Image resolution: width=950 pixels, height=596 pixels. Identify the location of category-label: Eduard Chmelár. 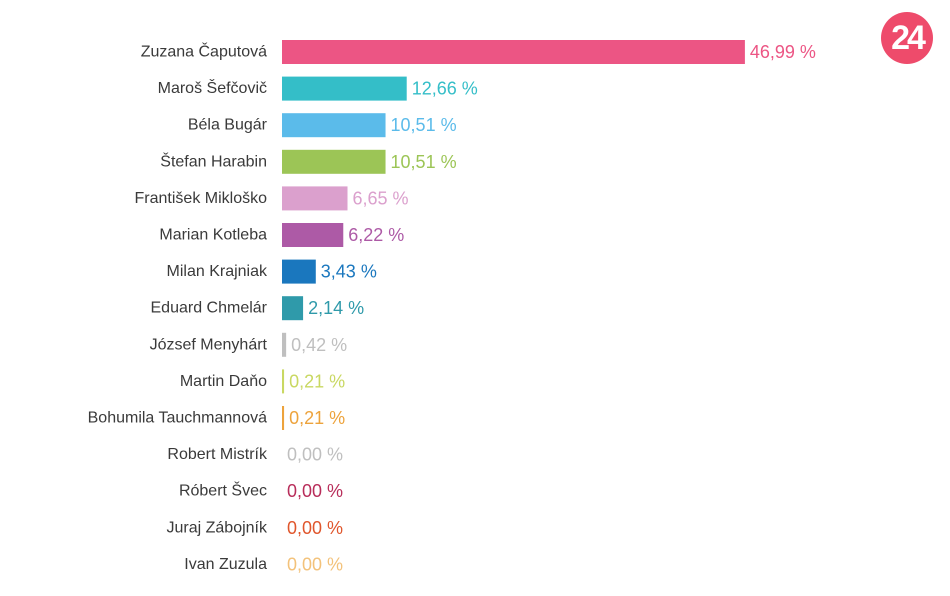
(209, 308).